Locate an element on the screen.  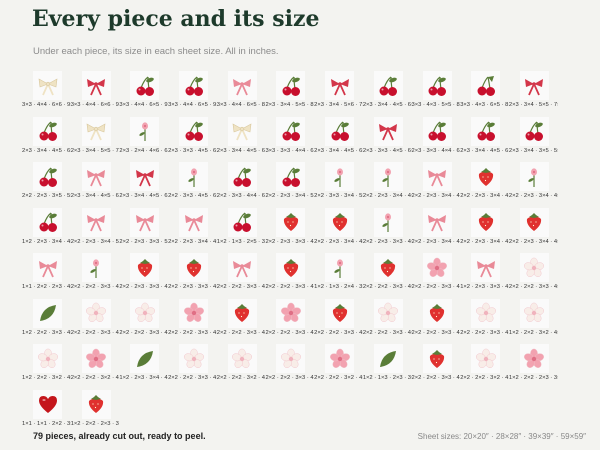
piece-size: 2×2 · 2×3 · 3×4 · 5×5″ is located at coordinates (95, 241).